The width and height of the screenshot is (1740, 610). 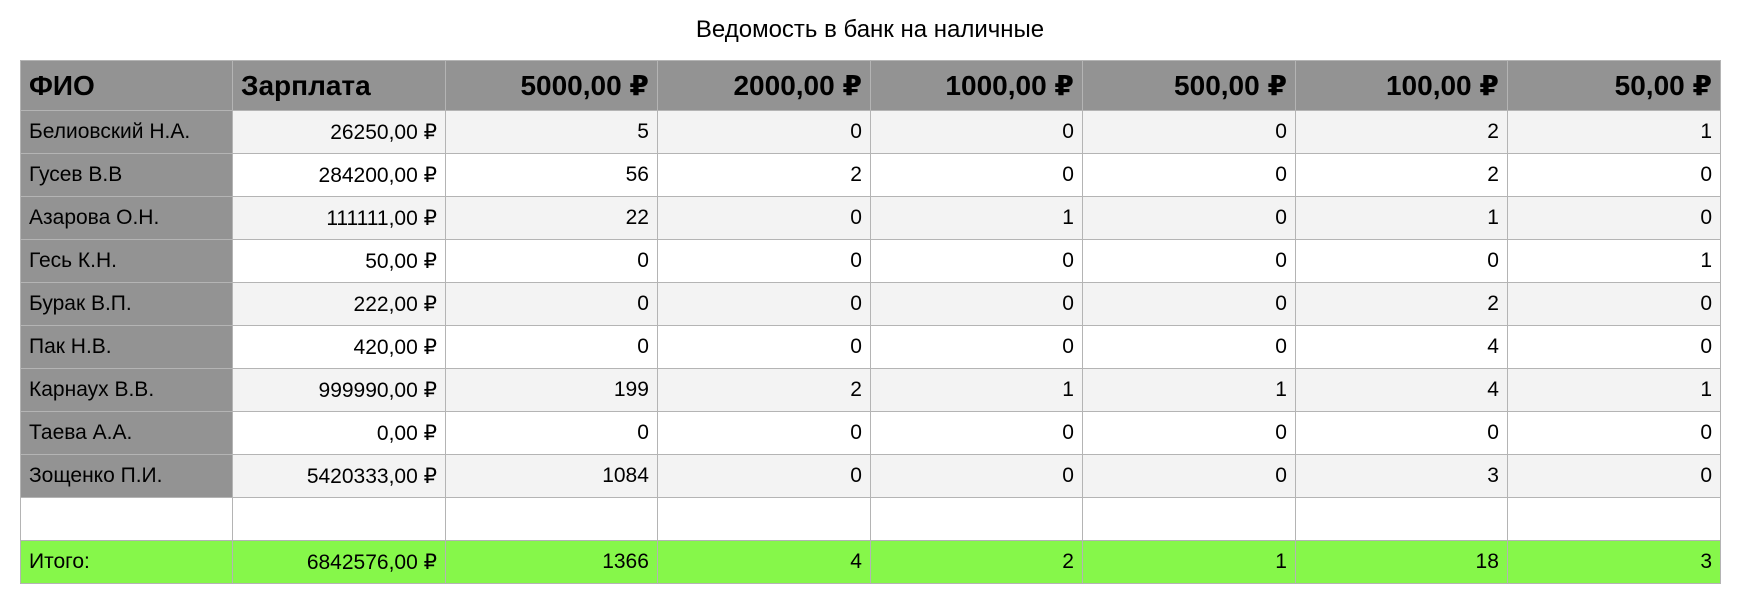 What do you see at coordinates (126, 347) in the screenshot?
I see `employee-name: Пак Н.В.` at bounding box center [126, 347].